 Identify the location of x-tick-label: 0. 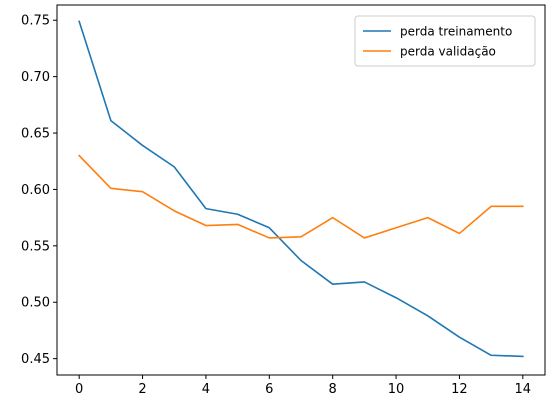
(79, 389).